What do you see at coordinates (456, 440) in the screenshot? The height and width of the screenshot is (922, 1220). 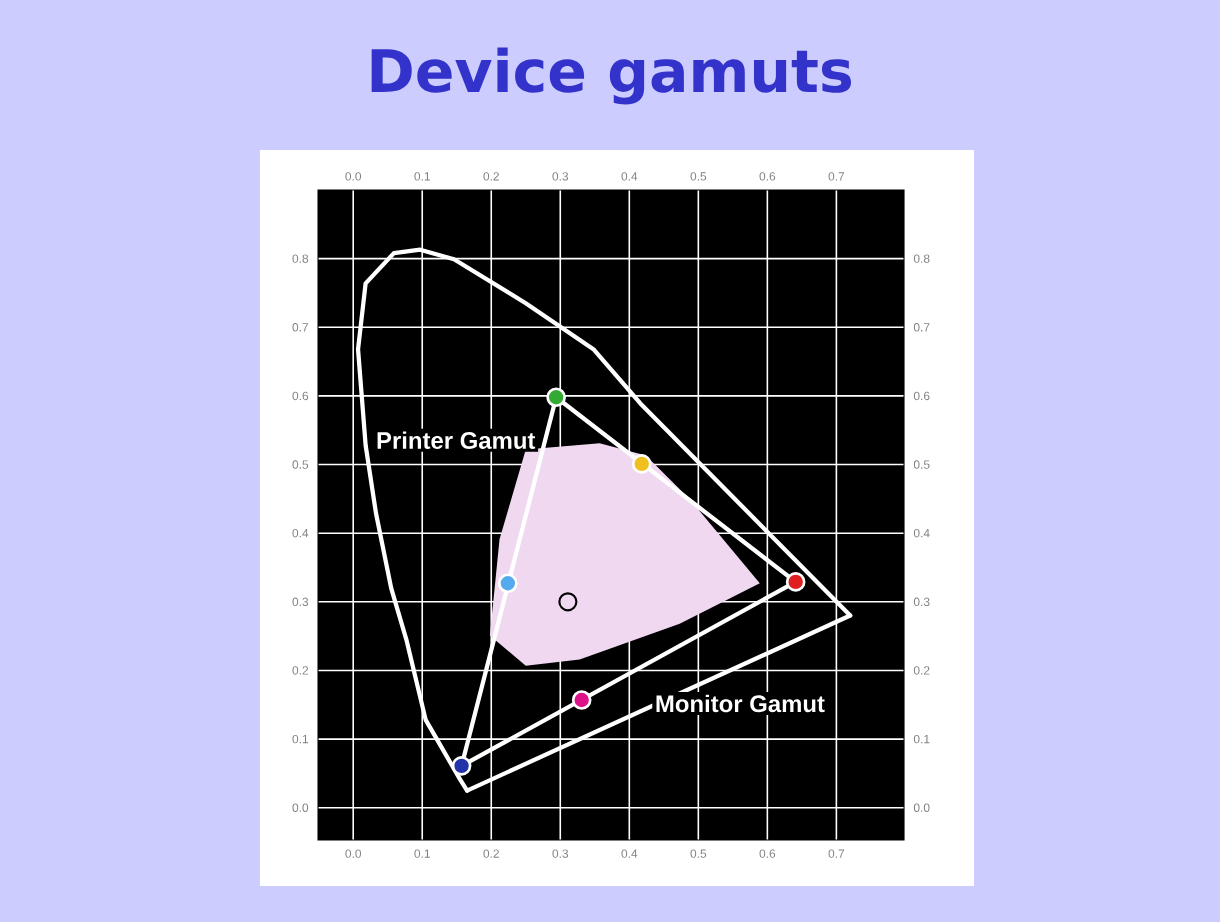 I see `annotation: Printer Gamut` at bounding box center [456, 440].